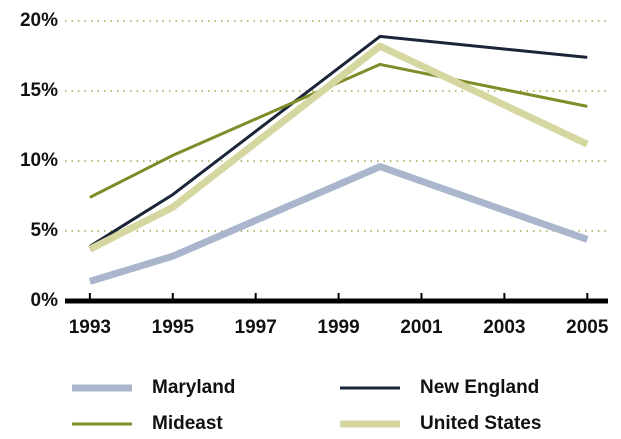 This screenshot has height=439, width=621. I want to click on x-tick-label: 1993, so click(90, 327).